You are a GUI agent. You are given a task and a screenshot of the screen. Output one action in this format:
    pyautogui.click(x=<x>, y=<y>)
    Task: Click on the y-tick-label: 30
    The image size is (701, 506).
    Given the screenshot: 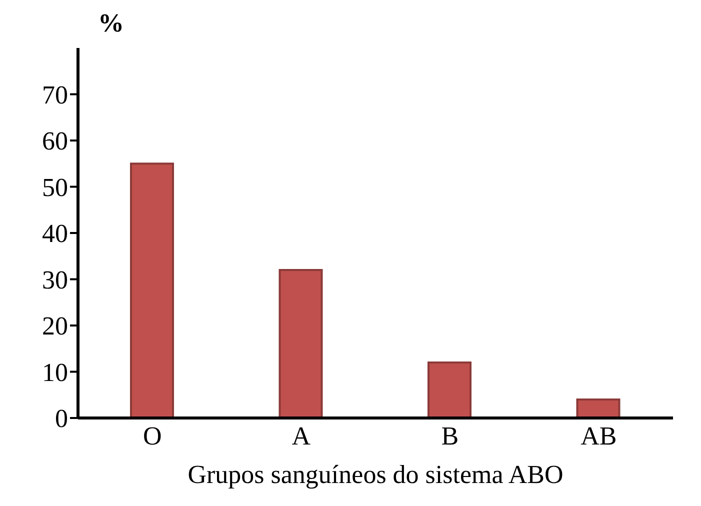 What is the action you would take?
    pyautogui.click(x=55, y=279)
    